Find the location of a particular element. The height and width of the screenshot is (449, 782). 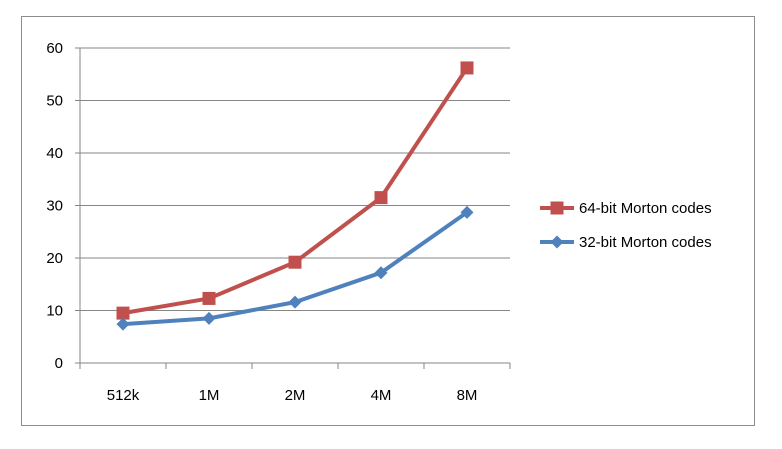

legend-entry: 32-bit Morton codes is located at coordinates (626, 242).